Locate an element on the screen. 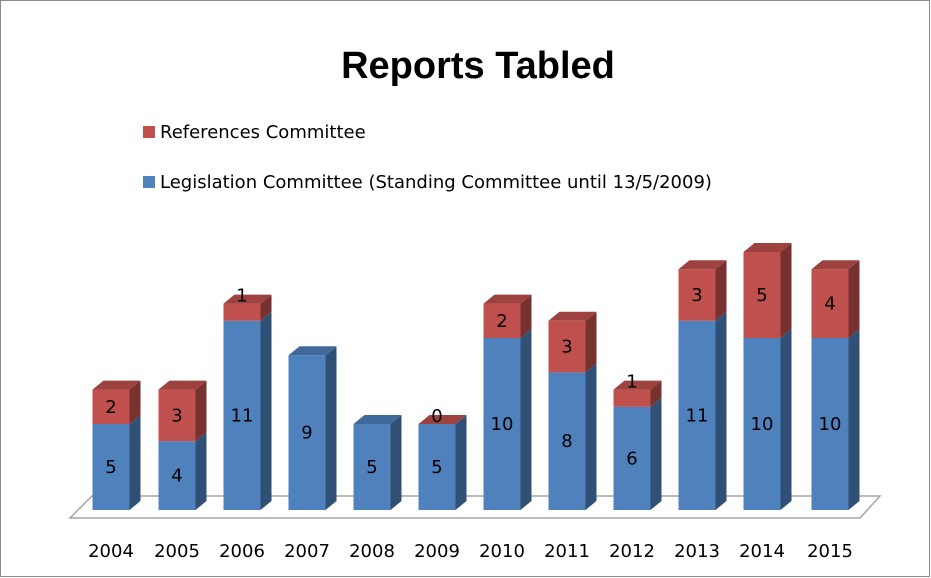 The image size is (931, 578). x-tick-label: 2006 is located at coordinates (242, 551).